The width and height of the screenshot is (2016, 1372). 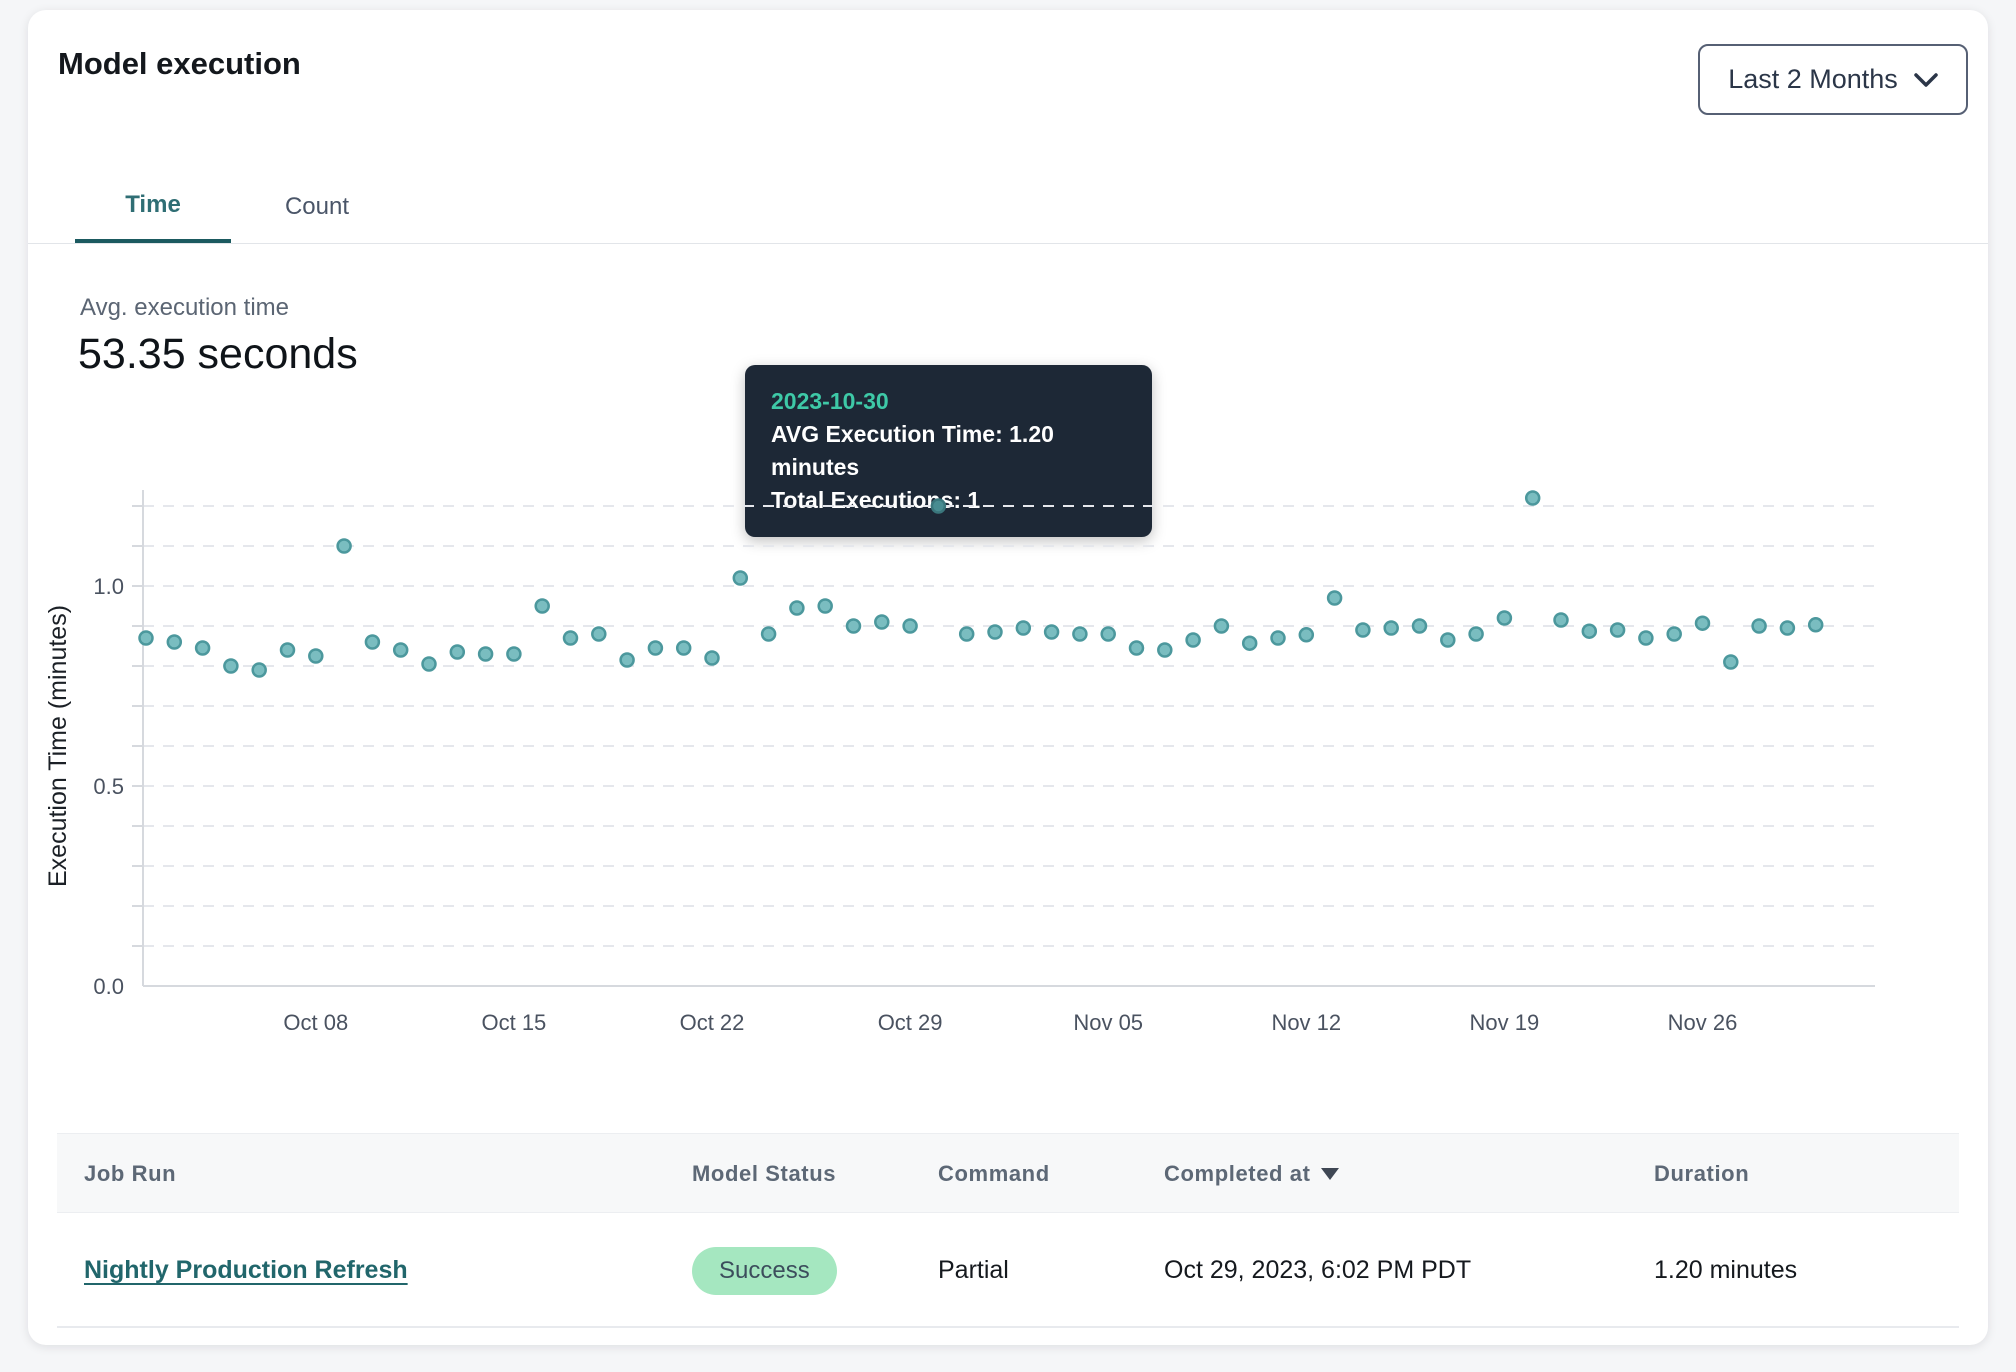 What do you see at coordinates (764, 1270) in the screenshot?
I see `status-badge: Success` at bounding box center [764, 1270].